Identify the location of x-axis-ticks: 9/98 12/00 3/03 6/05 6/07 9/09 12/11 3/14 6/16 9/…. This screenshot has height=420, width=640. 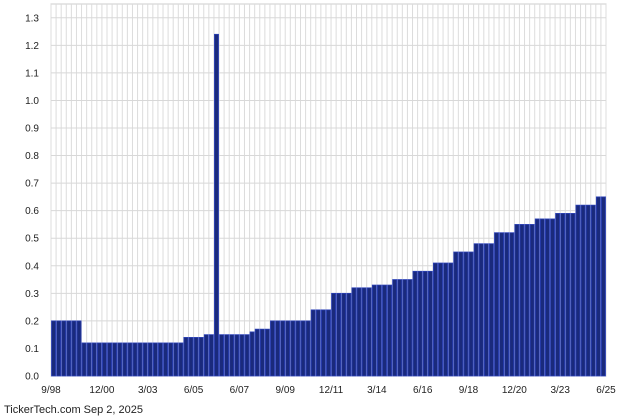
(328, 390).